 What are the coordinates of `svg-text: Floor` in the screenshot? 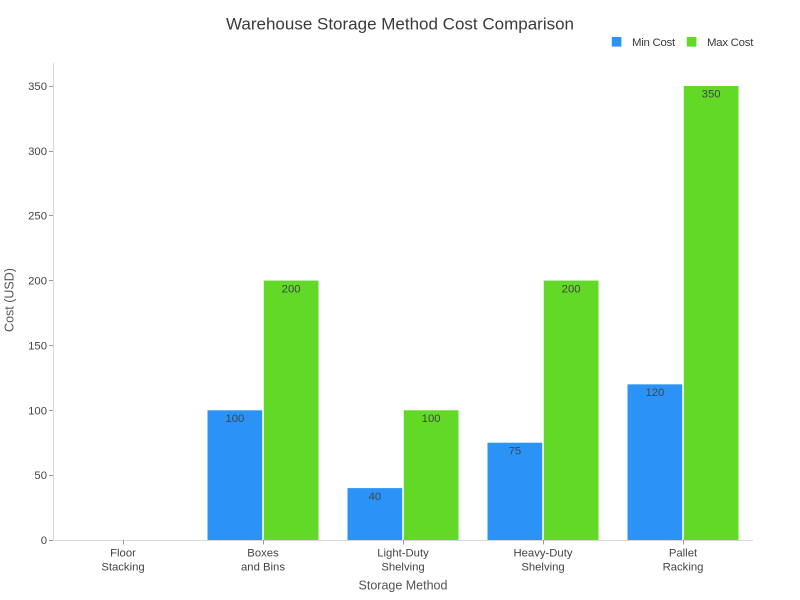 It's located at (123, 554).